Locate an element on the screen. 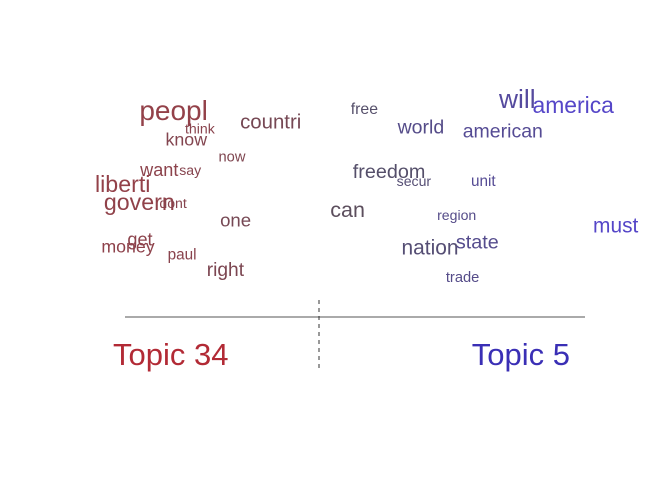 This screenshot has width=672, height=480. word-dont: dont is located at coordinates (173, 203).